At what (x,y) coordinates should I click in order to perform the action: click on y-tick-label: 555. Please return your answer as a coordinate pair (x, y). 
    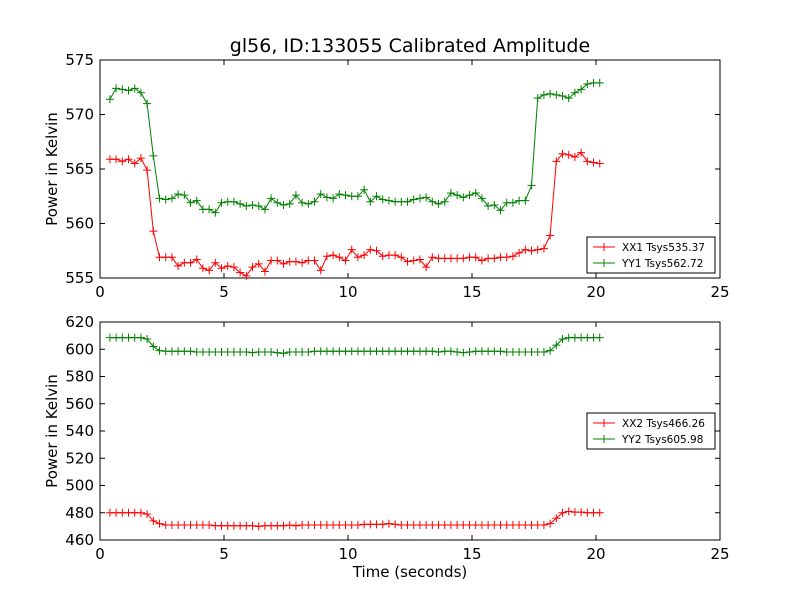
    Looking at the image, I should click on (79, 278).